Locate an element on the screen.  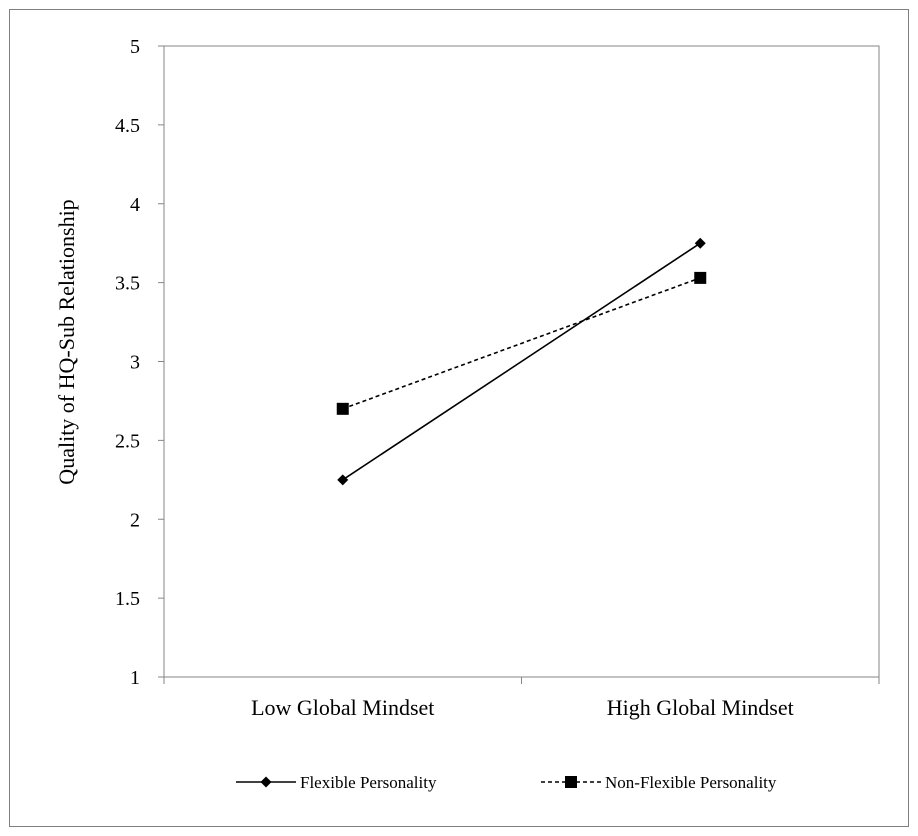
y-axis: 1 1.5 2 2.5 3 3.5 4 4.5 5 is located at coordinates (140, 362).